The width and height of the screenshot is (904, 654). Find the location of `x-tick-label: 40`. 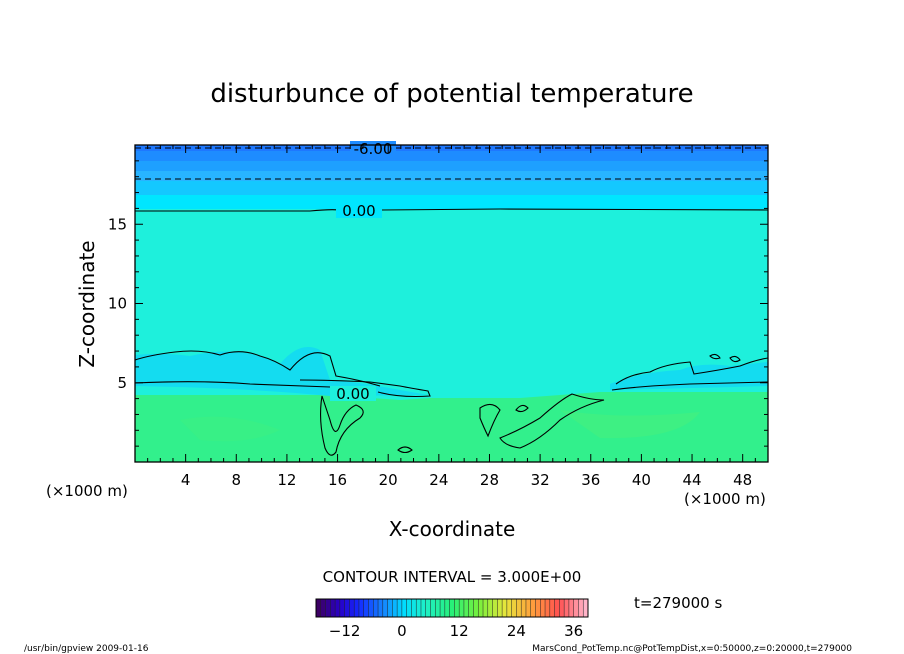

x-tick-label: 40 is located at coordinates (641, 480).